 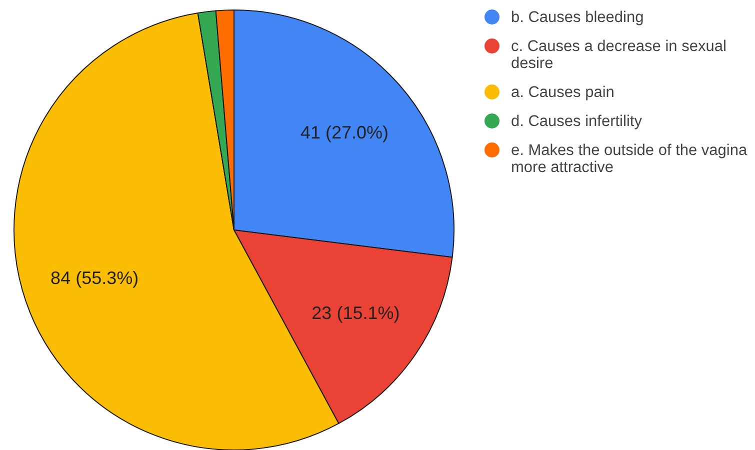 I want to click on legend-label: a. Causes pain, so click(x=562, y=92).